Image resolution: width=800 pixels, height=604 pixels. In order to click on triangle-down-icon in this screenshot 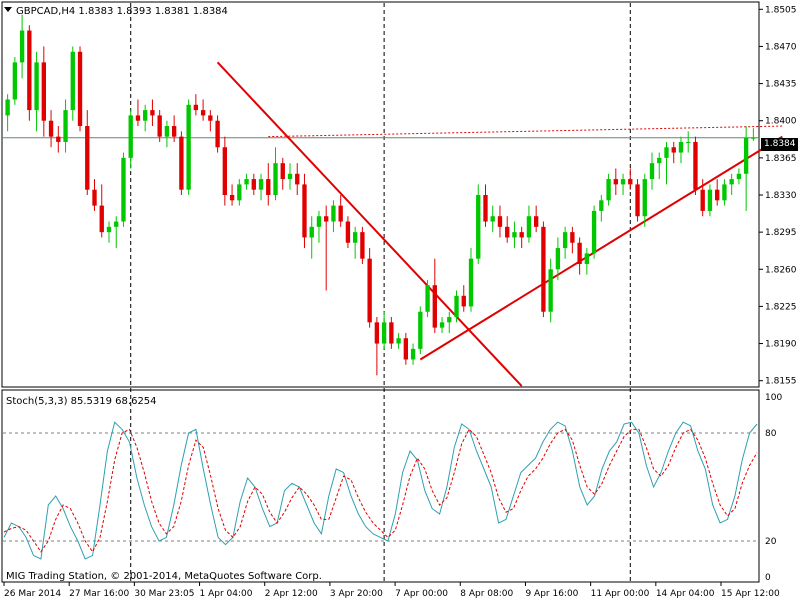, I will do `click(8, 9)`.